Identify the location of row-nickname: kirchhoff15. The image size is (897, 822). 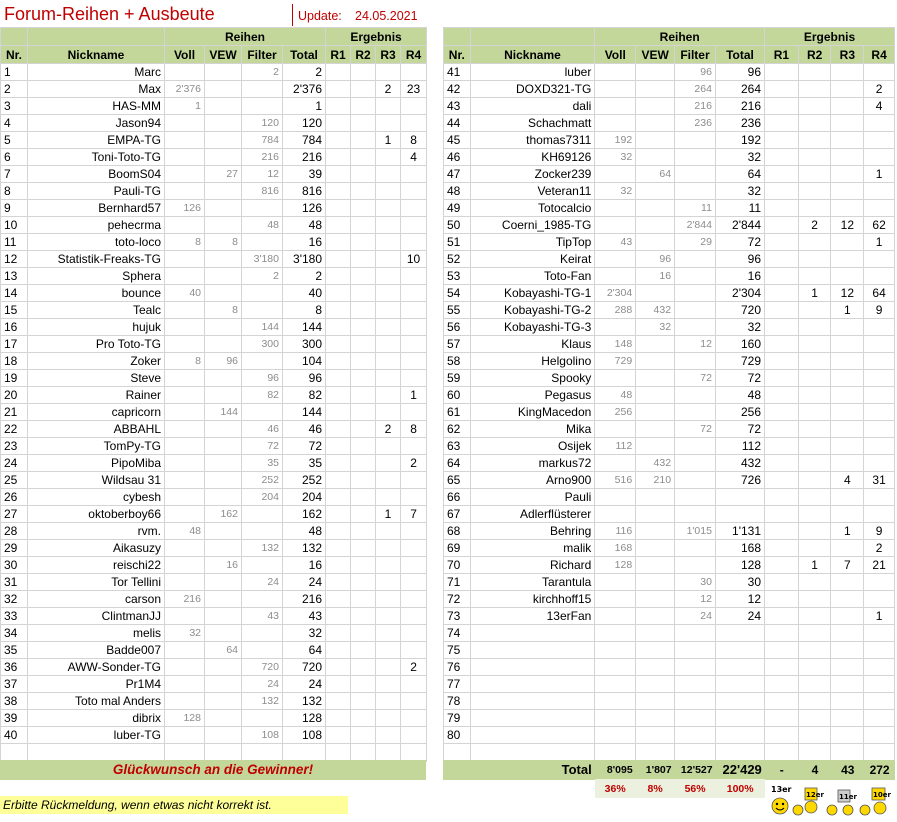
(532, 599).